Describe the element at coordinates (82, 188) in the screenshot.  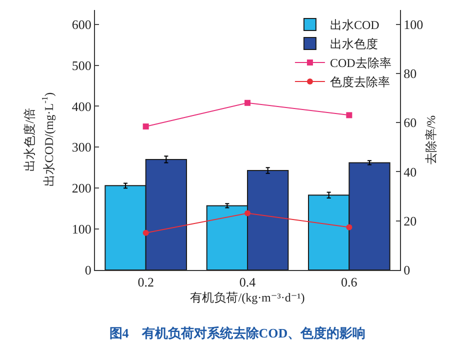
I see `y-tick-label: 200` at that location.